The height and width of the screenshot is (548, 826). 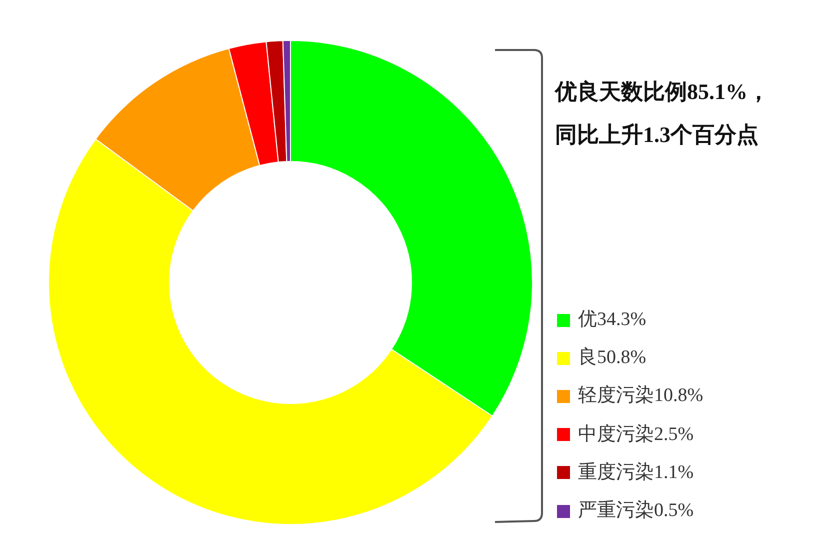 I want to click on legend-label: 严重污染0.5%, so click(x=636, y=511).